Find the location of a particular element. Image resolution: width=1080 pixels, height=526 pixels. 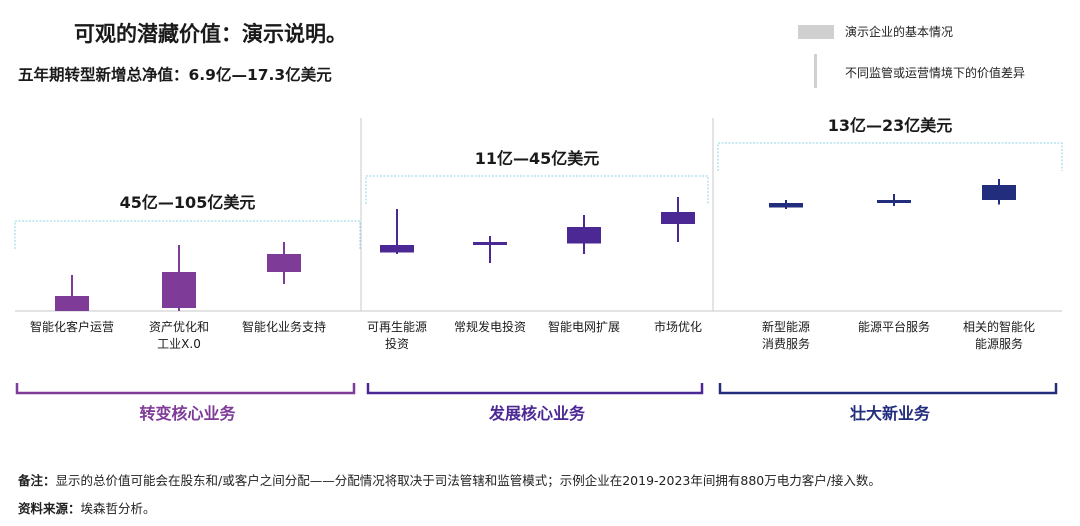

chart-subtitle: 五年期转型新增总净值：6.9亿—17.3亿美元 is located at coordinates (175, 75).